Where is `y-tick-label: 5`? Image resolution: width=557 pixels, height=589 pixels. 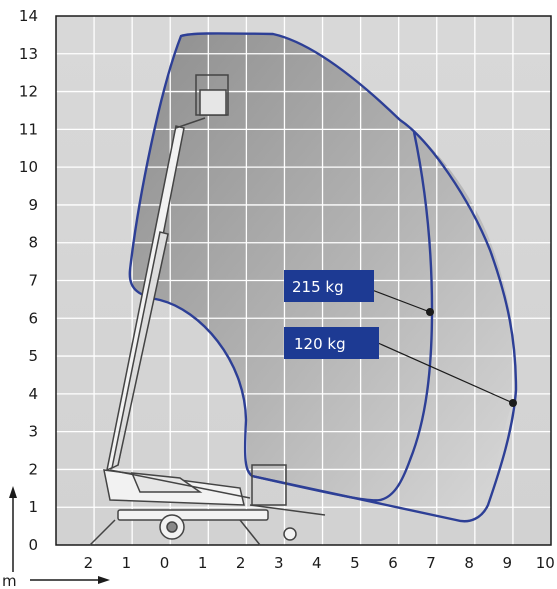 y-tick-label: 5 is located at coordinates (33, 356).